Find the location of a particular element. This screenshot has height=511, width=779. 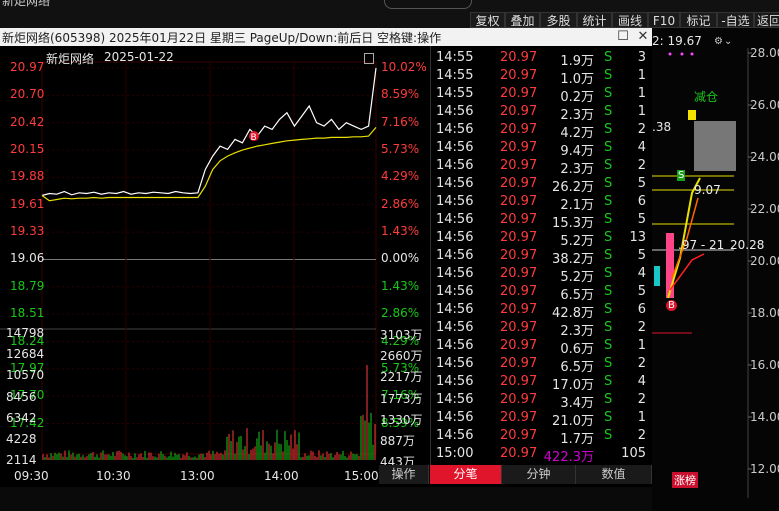

trade-row: 14:56 20.97 3.4万 S 2 is located at coordinates (543, 401).